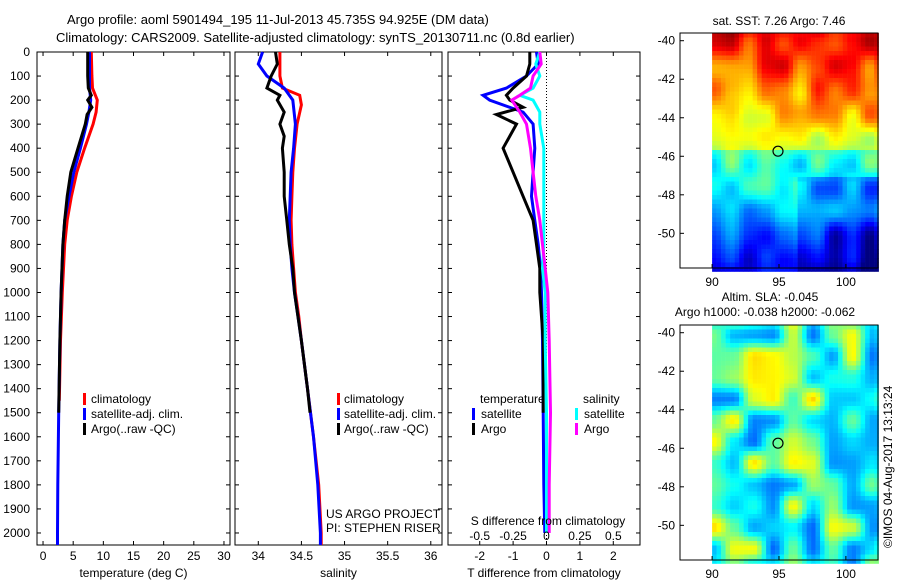 The height and width of the screenshot is (580, 900). What do you see at coordinates (133, 429) in the screenshot?
I see `legend-label: Argo(..raw -QC)` at bounding box center [133, 429].